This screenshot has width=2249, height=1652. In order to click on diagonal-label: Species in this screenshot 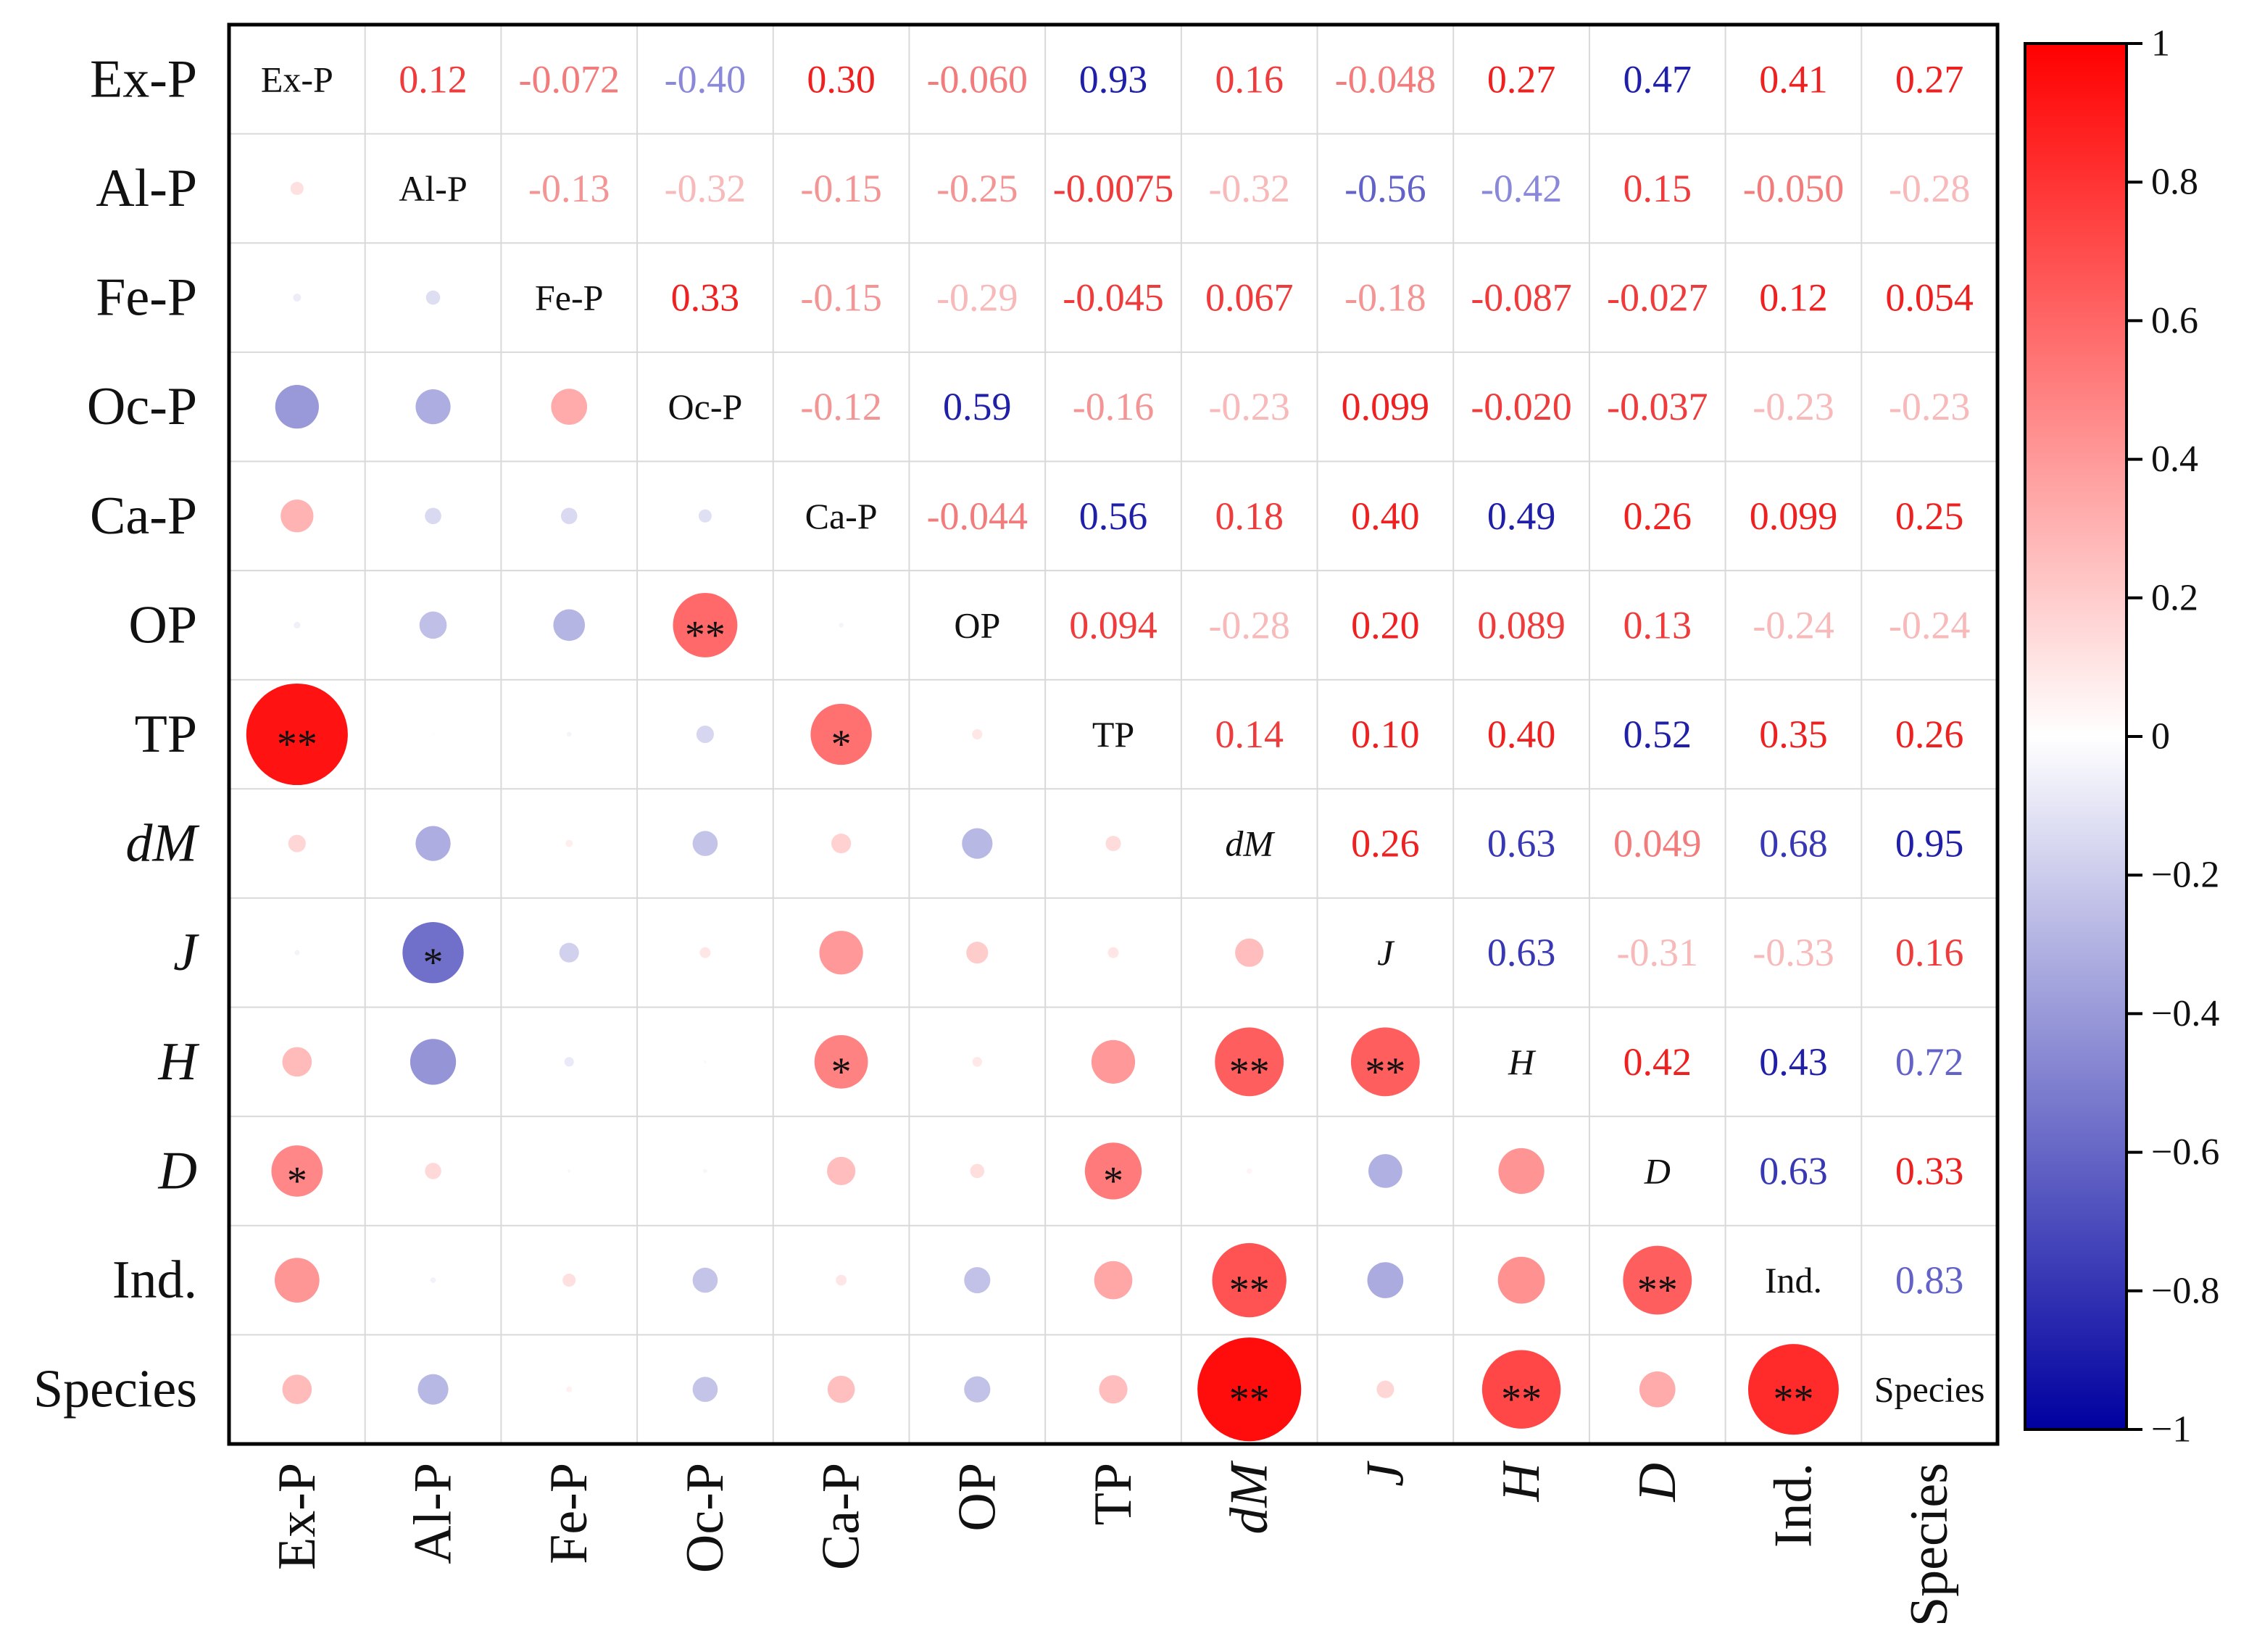, I will do `click(1929, 1389)`.